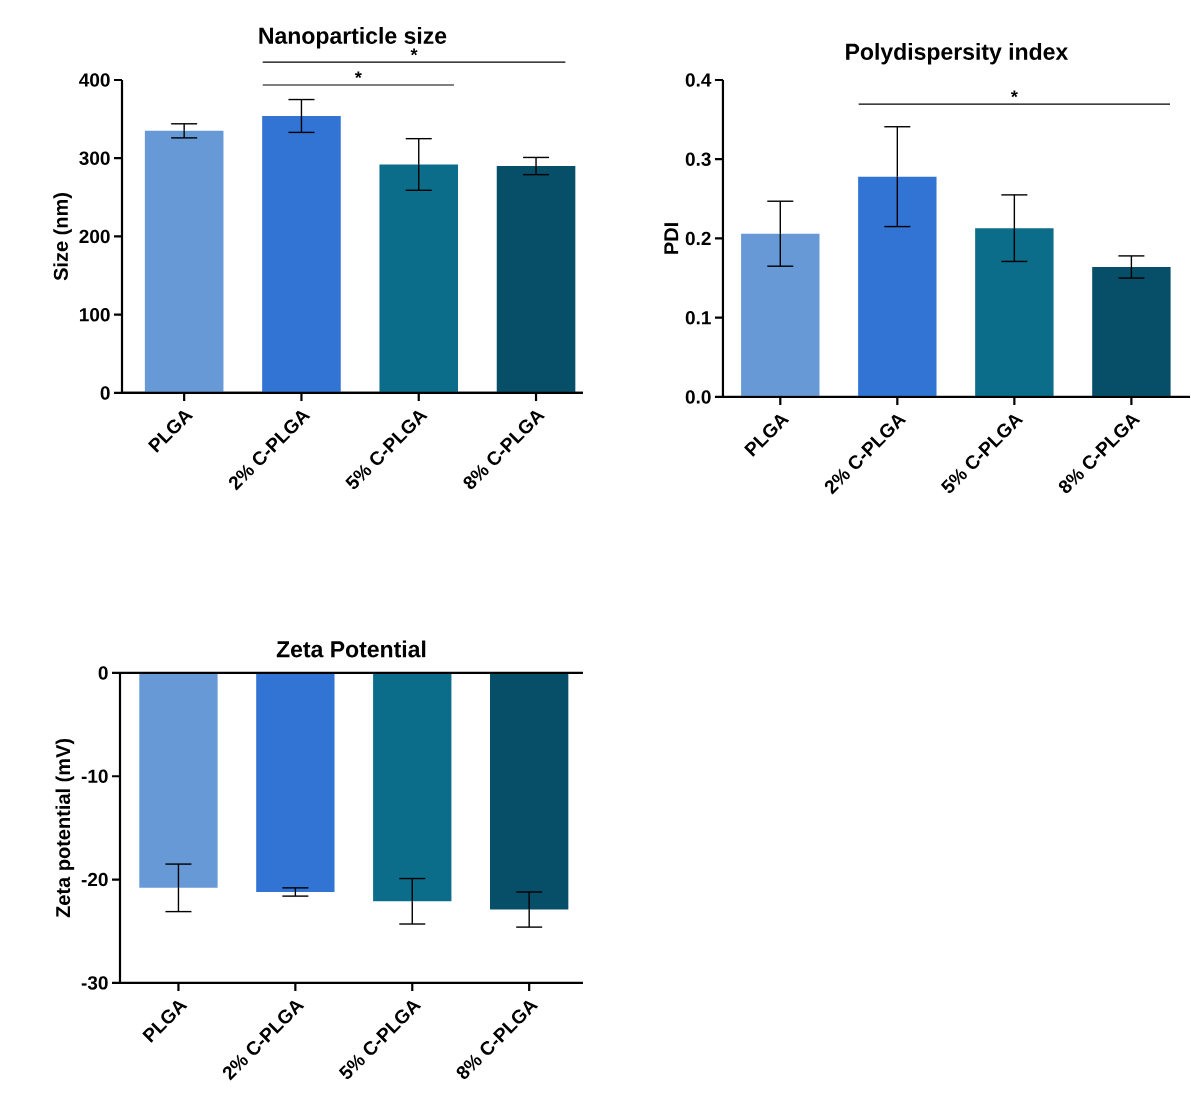  I want to click on y-axis-title: Size (nm), so click(62, 237).